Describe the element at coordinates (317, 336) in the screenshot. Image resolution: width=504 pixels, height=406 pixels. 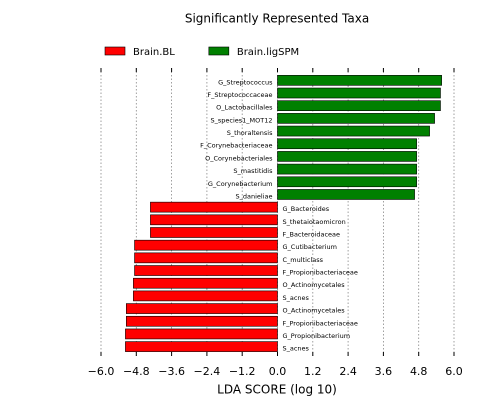
I see `category-label: G_Propionibacterium` at that location.